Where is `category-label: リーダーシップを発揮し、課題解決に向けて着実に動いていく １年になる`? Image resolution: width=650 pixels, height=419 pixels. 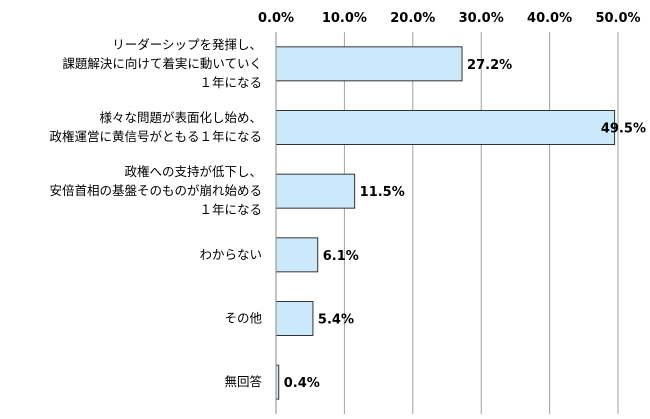 category-label: リーダーシップを発揮し、課題解決に向けて着実に動いていく １年になる is located at coordinates (162, 63).